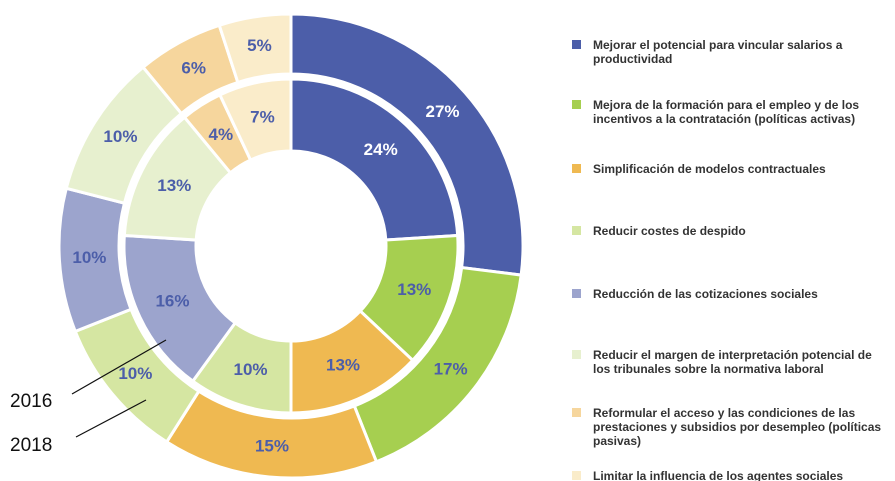 The width and height of the screenshot is (895, 481). Describe the element at coordinates (221, 134) in the screenshot. I see `segment-label: 4%` at that location.